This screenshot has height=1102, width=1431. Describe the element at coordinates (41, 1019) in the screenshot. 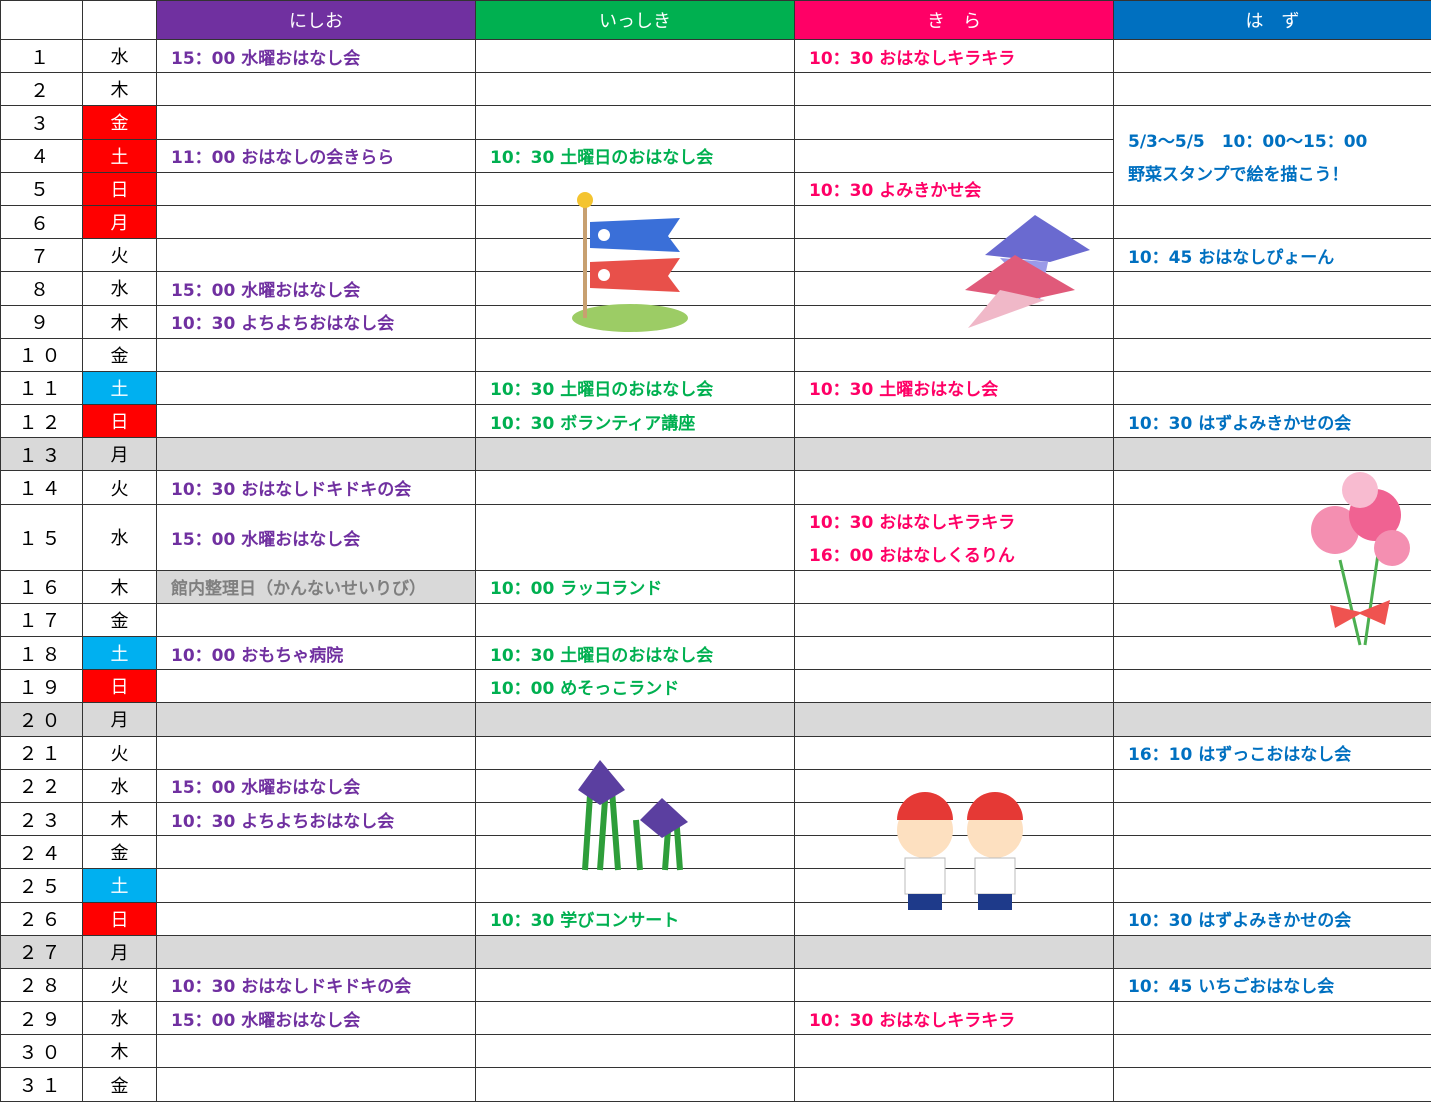

I see `day-number: ２９` at that location.